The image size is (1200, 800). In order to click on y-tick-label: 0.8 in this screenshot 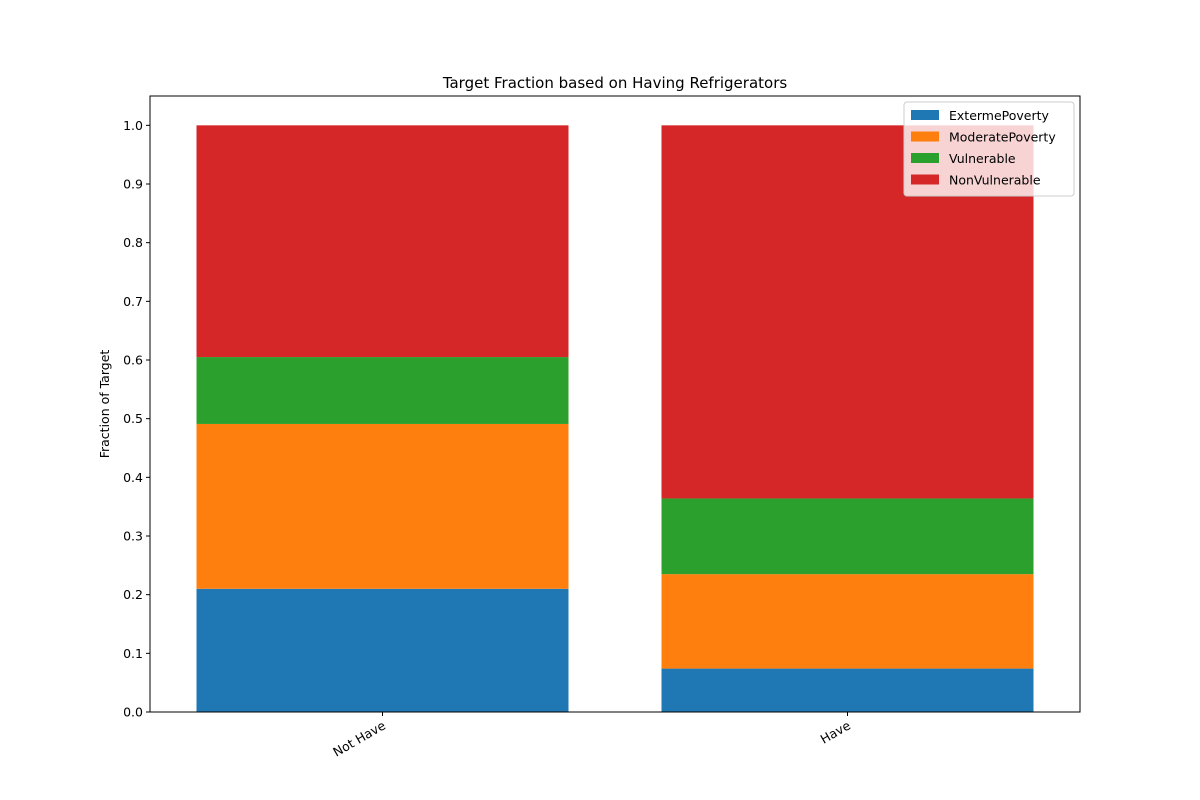, I will do `click(133, 242)`.